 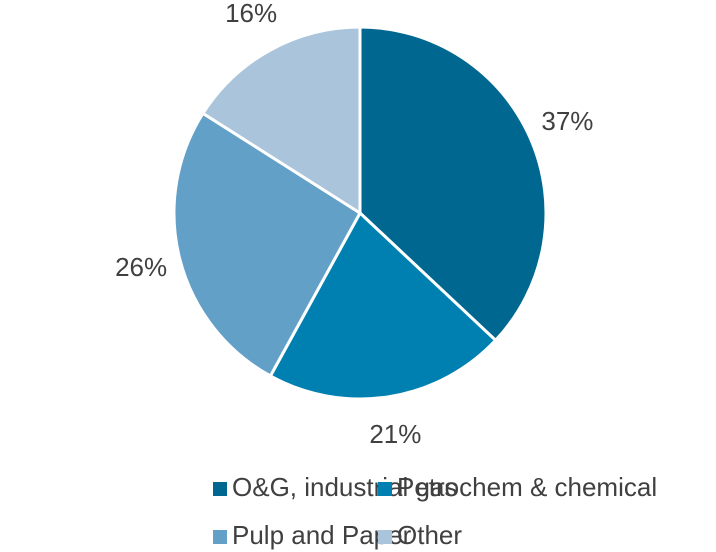 What do you see at coordinates (567, 121) in the screenshot?
I see `data-label: 37%` at bounding box center [567, 121].